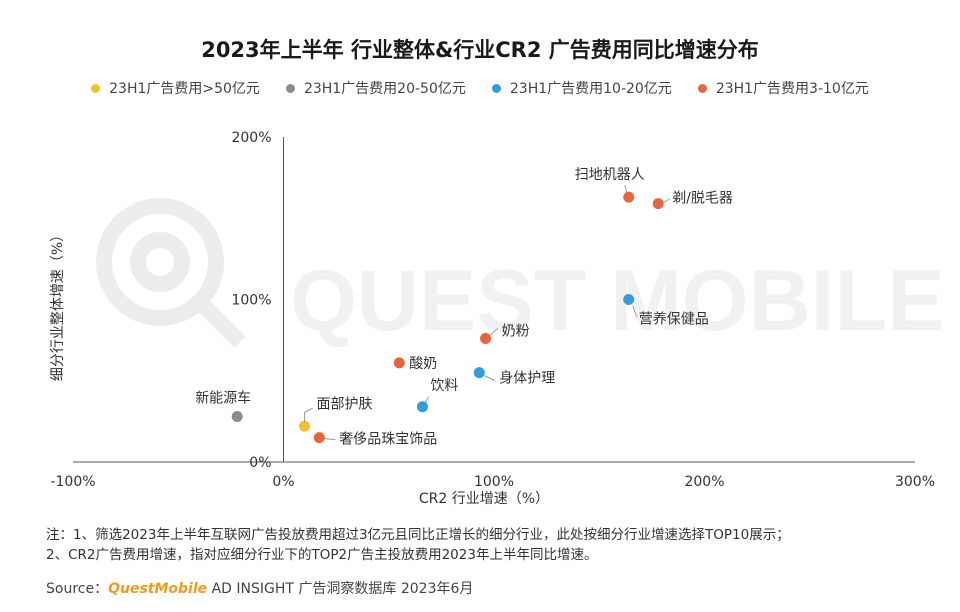  I want to click on point-label: 面部护肤, so click(345, 404).